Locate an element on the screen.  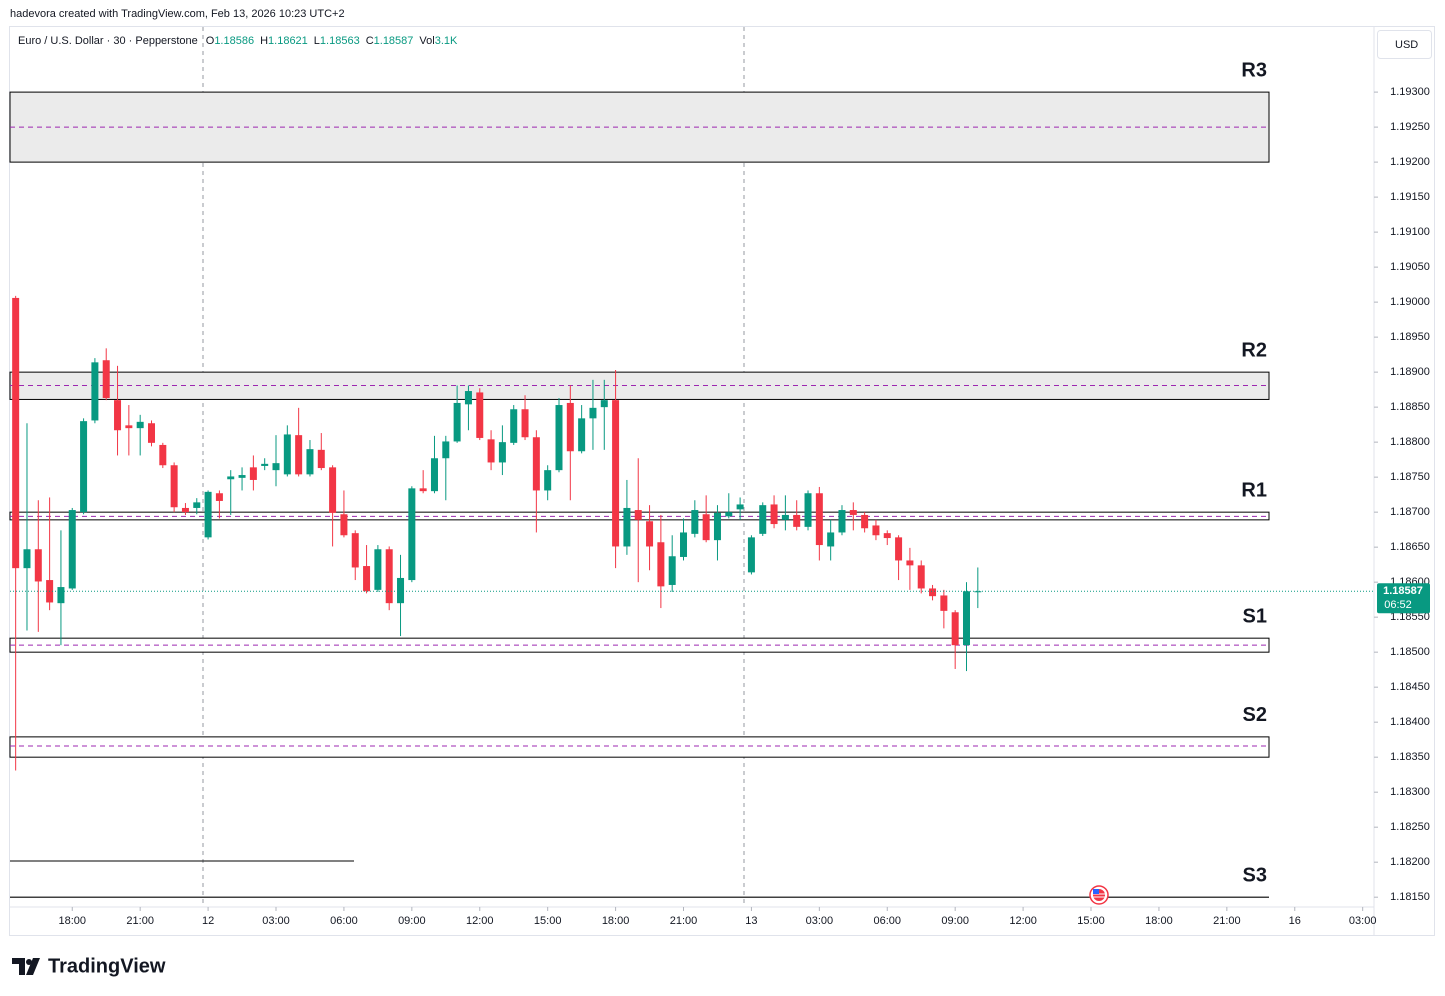
level-label: S2 is located at coordinates (1255, 715).